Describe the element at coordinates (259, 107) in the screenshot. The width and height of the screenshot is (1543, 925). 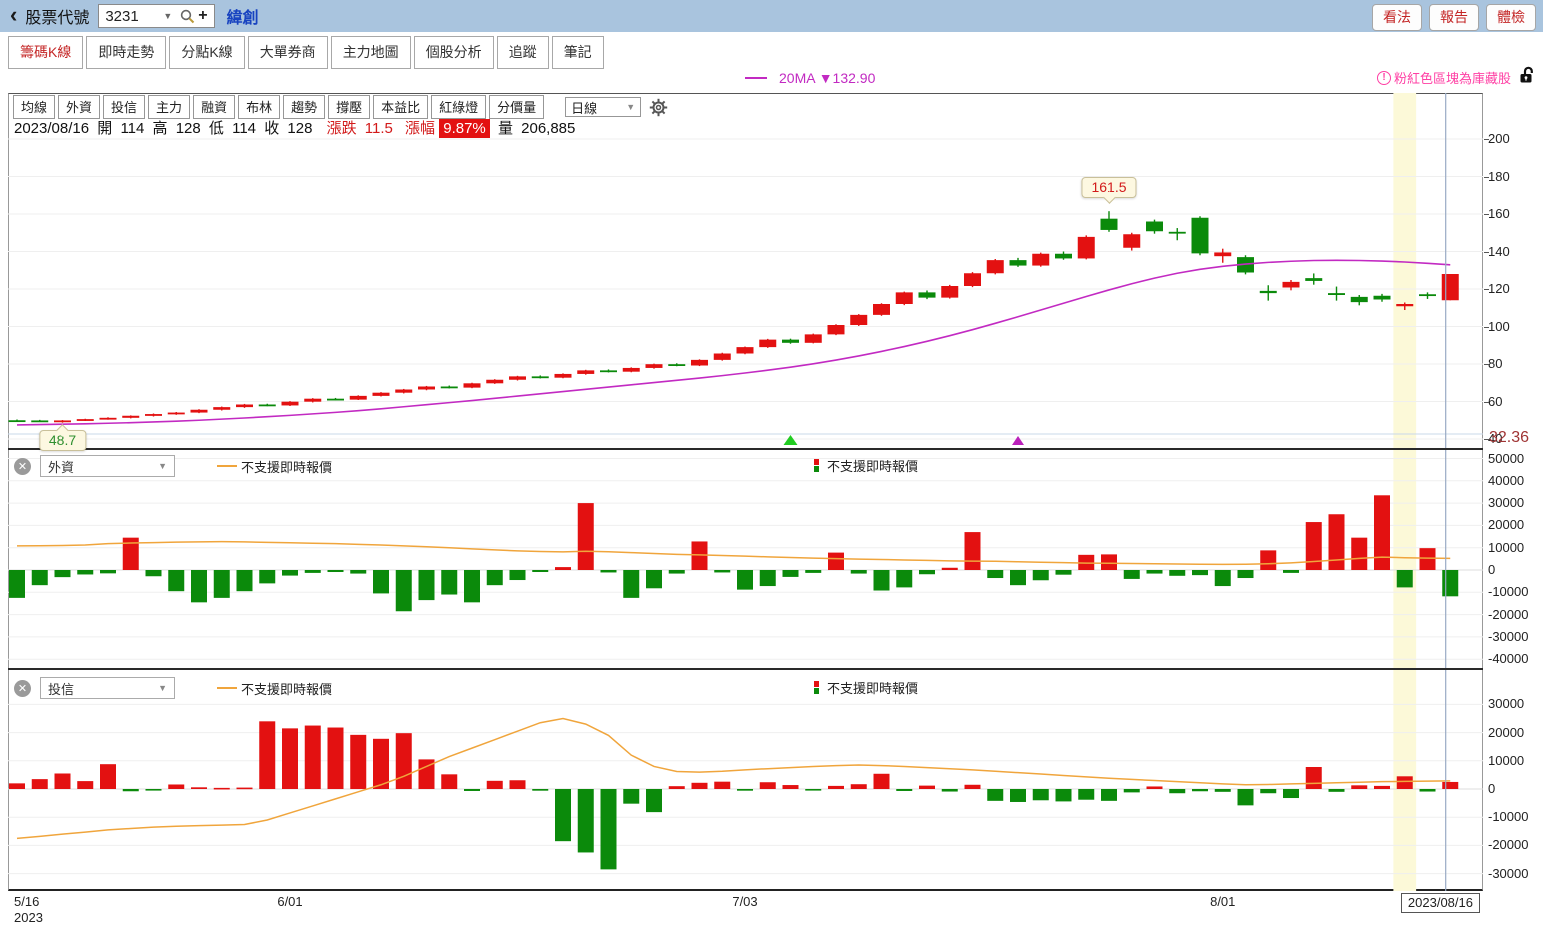
I see `indicator-button-布林: 布林` at that location.